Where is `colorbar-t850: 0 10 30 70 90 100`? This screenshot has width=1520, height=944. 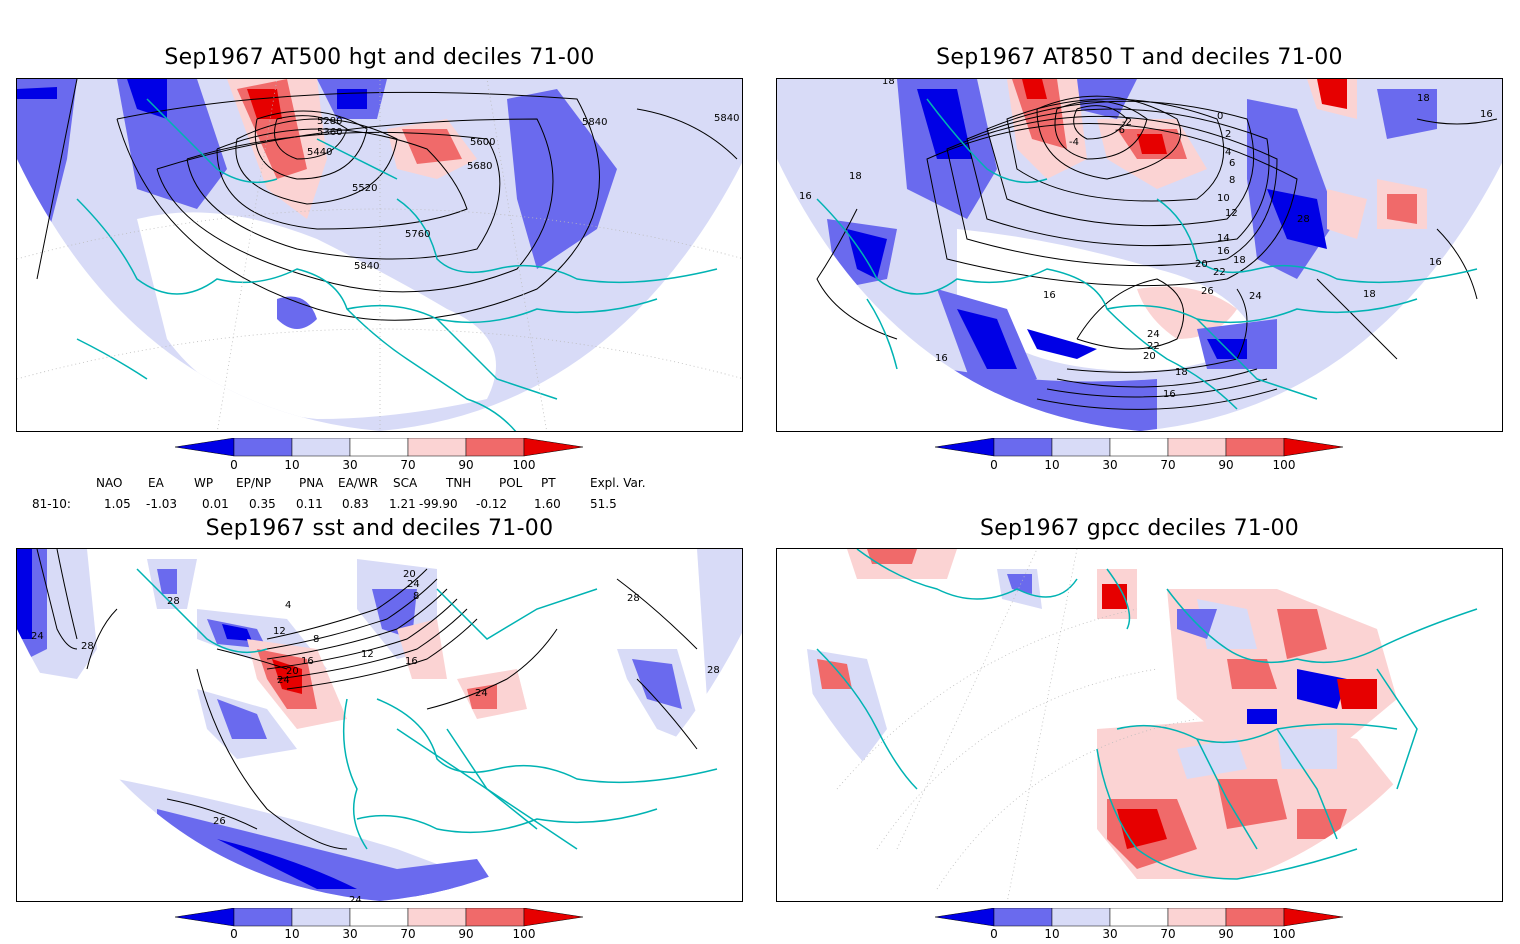 colorbar-t850: 0 10 30 70 90 100 is located at coordinates (1144, 455).